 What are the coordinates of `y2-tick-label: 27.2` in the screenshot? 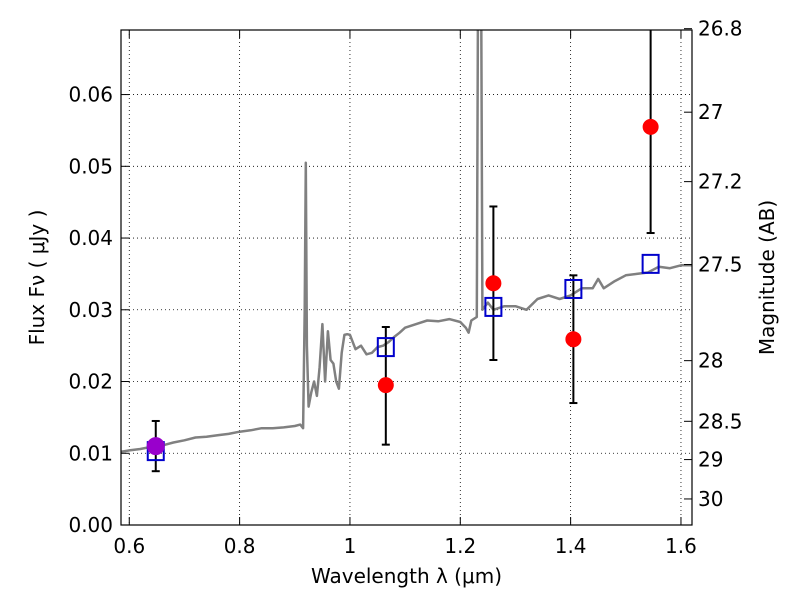 It's located at (720, 182).